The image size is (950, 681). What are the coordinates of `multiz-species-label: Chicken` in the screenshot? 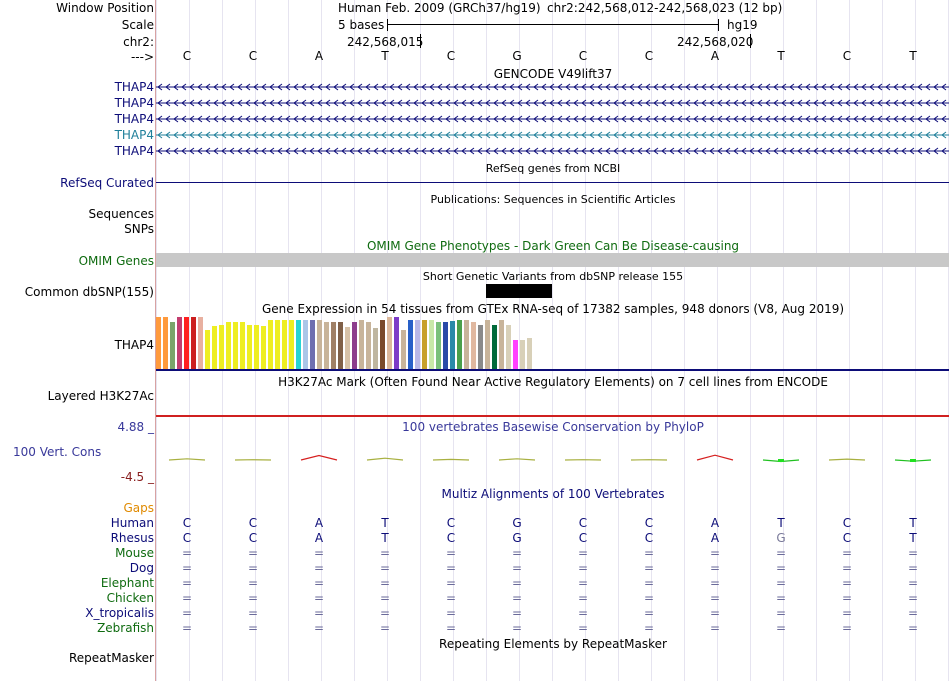 It's located at (130, 598).